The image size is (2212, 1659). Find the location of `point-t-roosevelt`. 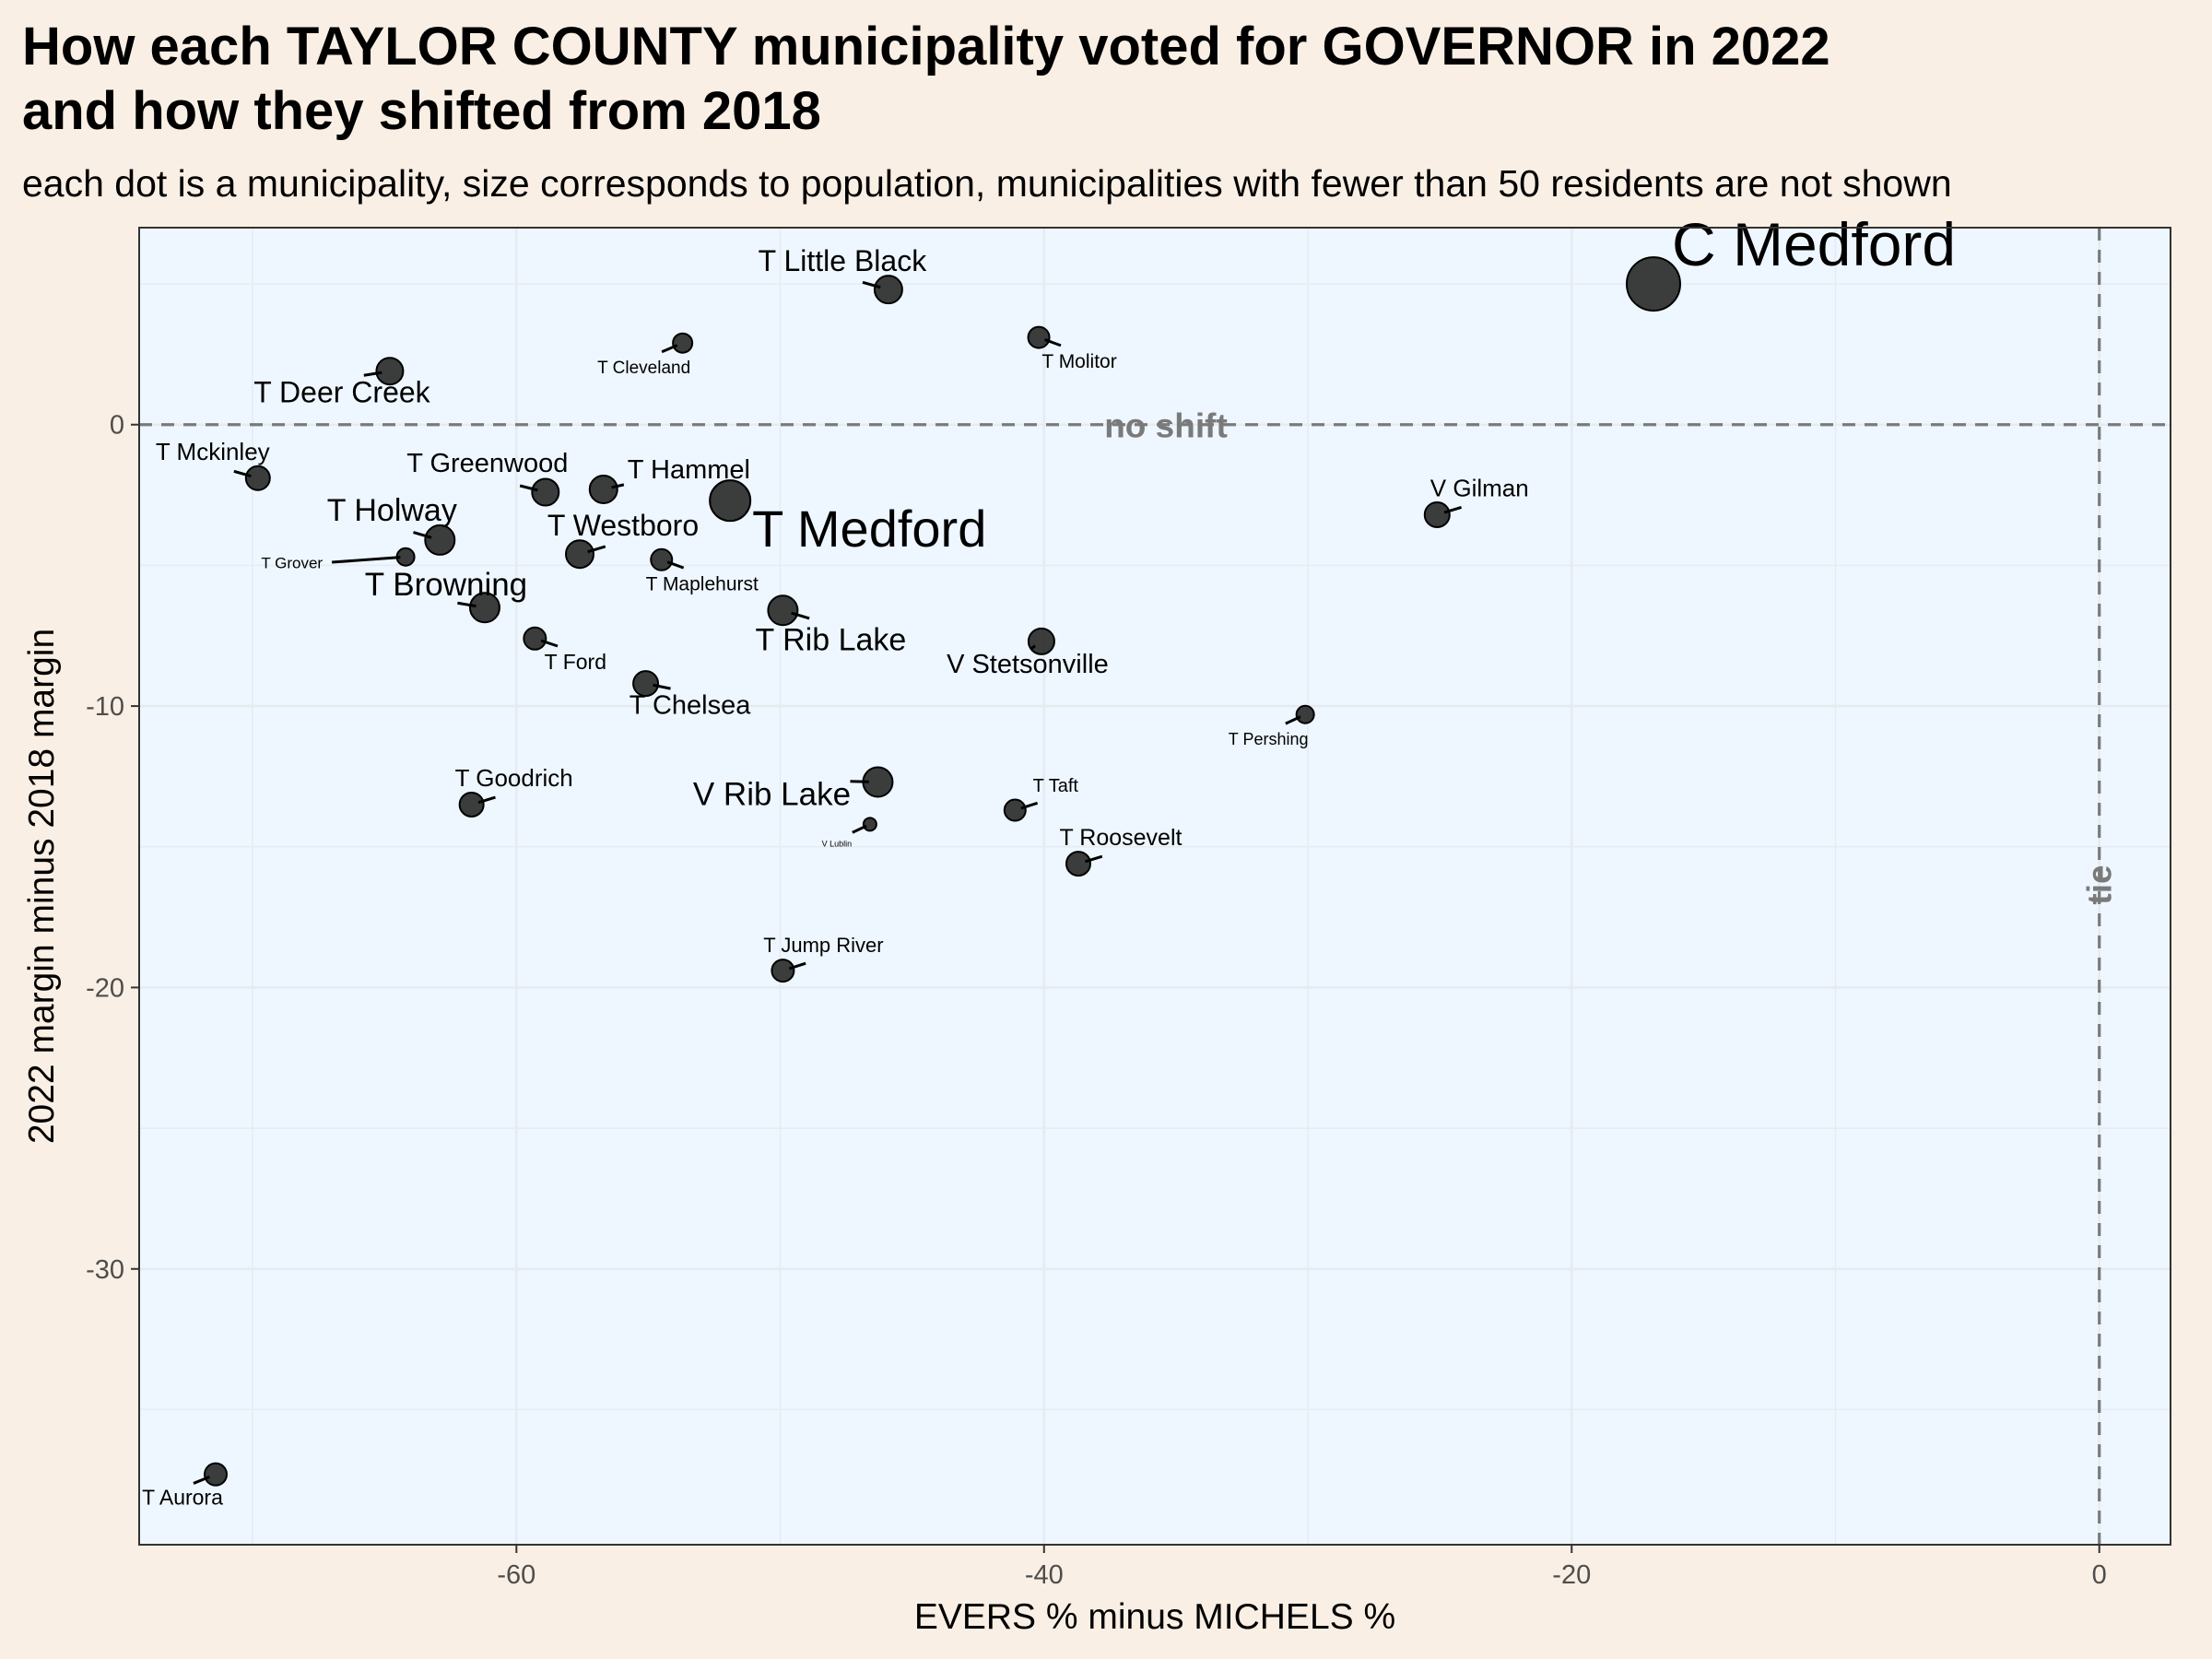

point-t-roosevelt is located at coordinates (1078, 864).